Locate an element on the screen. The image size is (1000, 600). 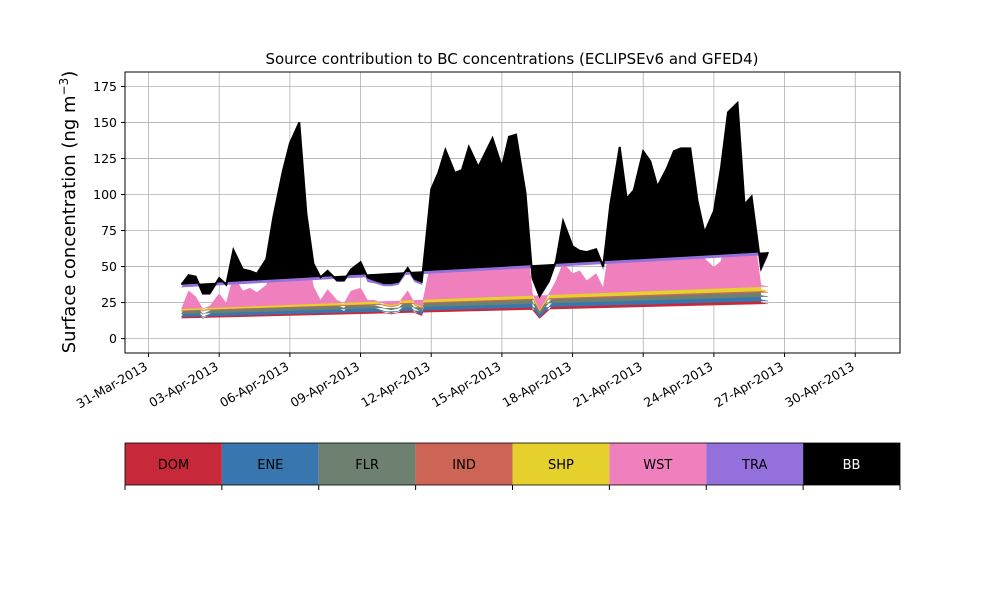
legend-label-flr: FLR is located at coordinates (367, 465).